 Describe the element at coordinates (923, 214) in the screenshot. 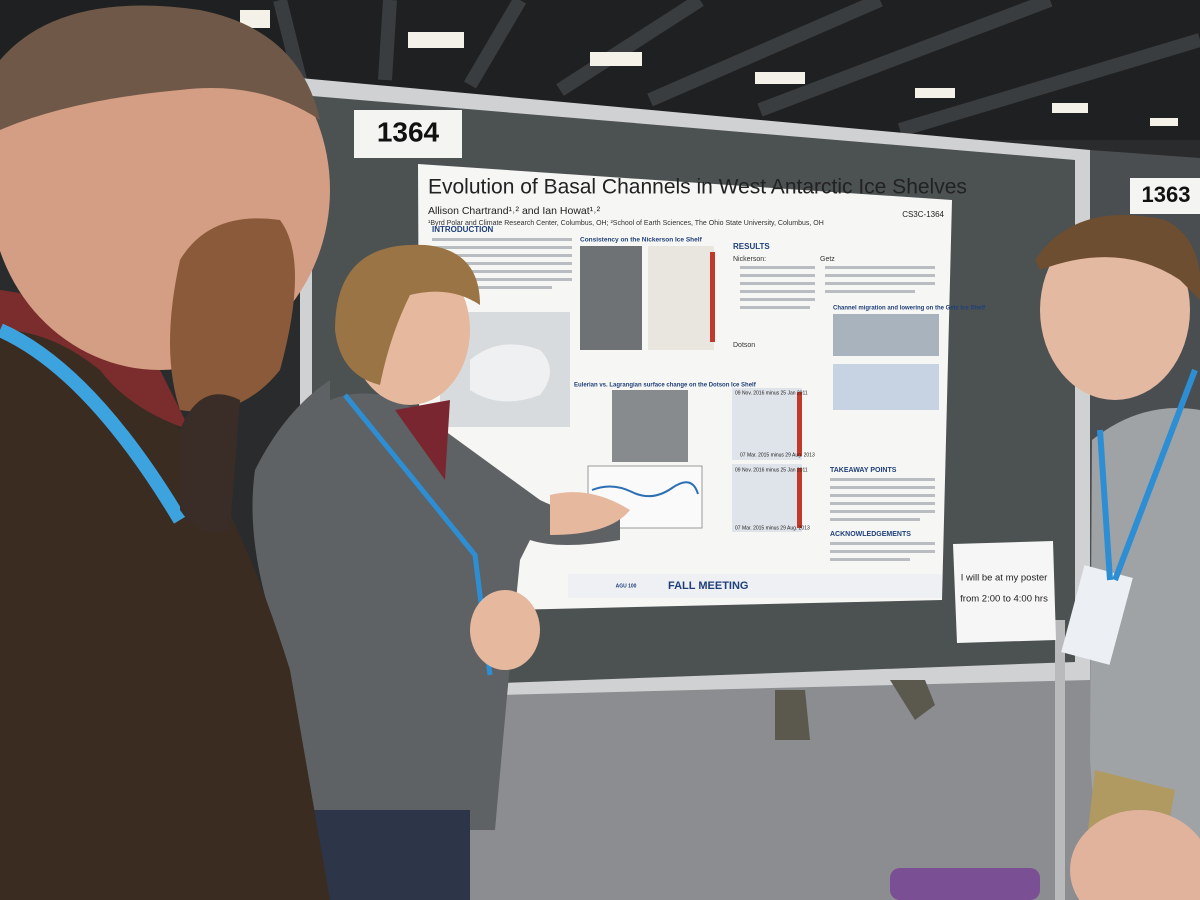

I see `poster-code: CS3C-1364` at that location.